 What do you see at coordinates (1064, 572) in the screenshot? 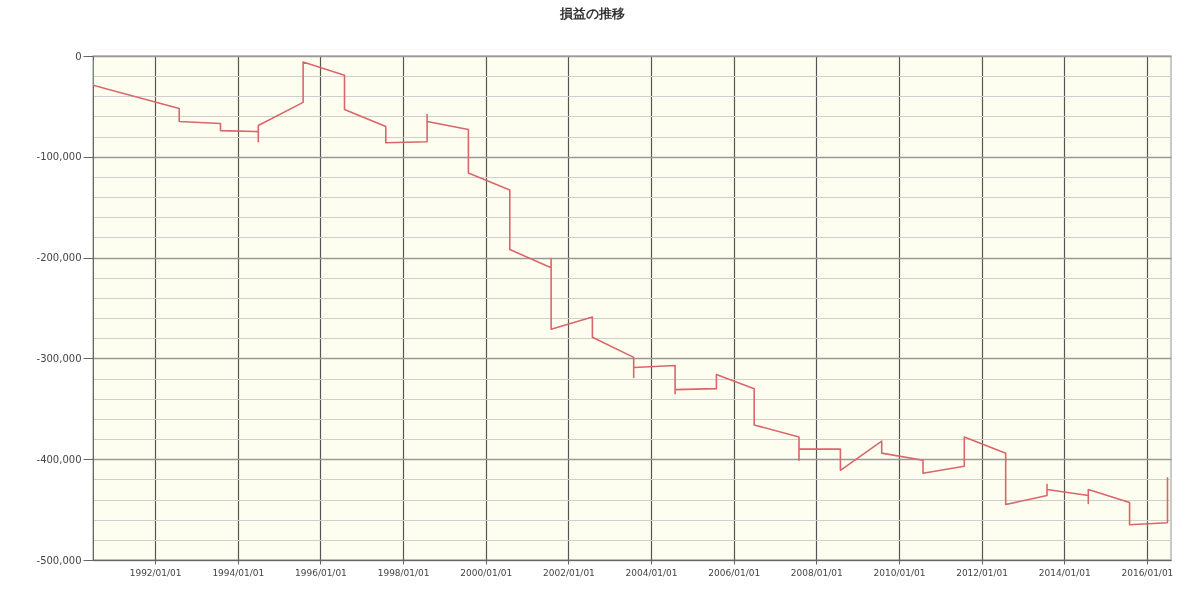
I see `x-tick-label: 2014/01/01` at bounding box center [1064, 572].